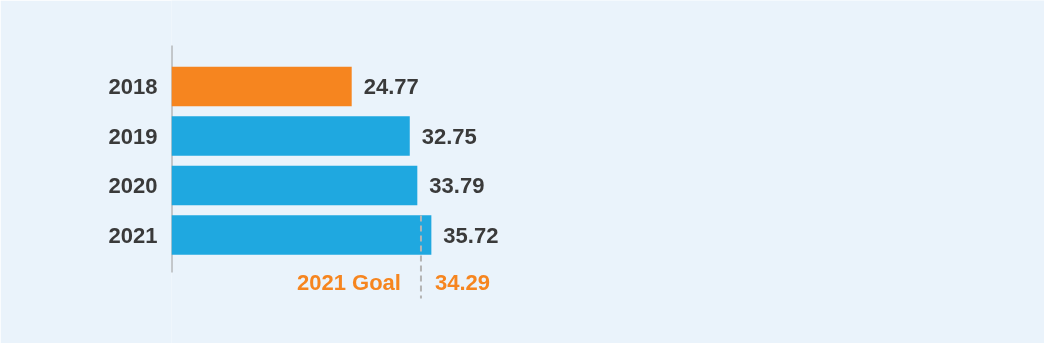 The width and height of the screenshot is (1044, 343). What do you see at coordinates (133, 86) in the screenshot?
I see `y-tick-label: 2018` at bounding box center [133, 86].